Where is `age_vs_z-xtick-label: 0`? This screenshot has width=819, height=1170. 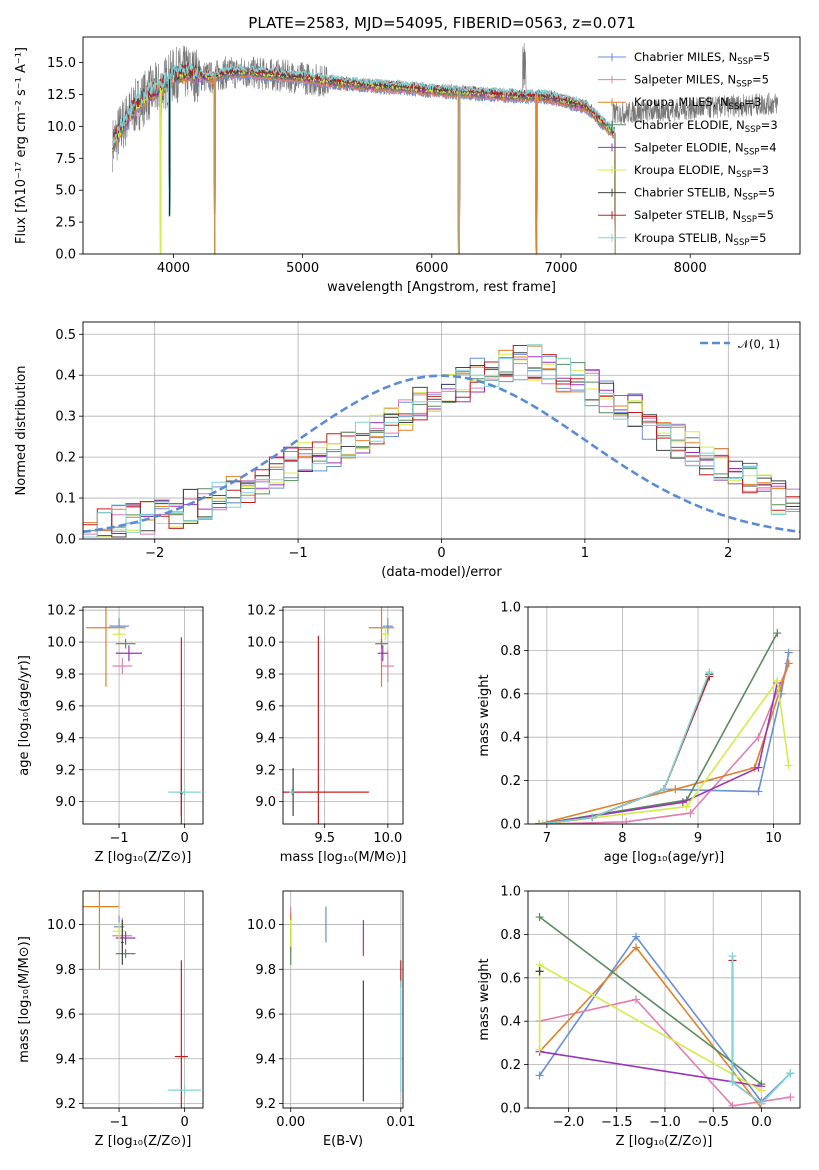
age_vs_z-xtick-label: 0 is located at coordinates (184, 838).